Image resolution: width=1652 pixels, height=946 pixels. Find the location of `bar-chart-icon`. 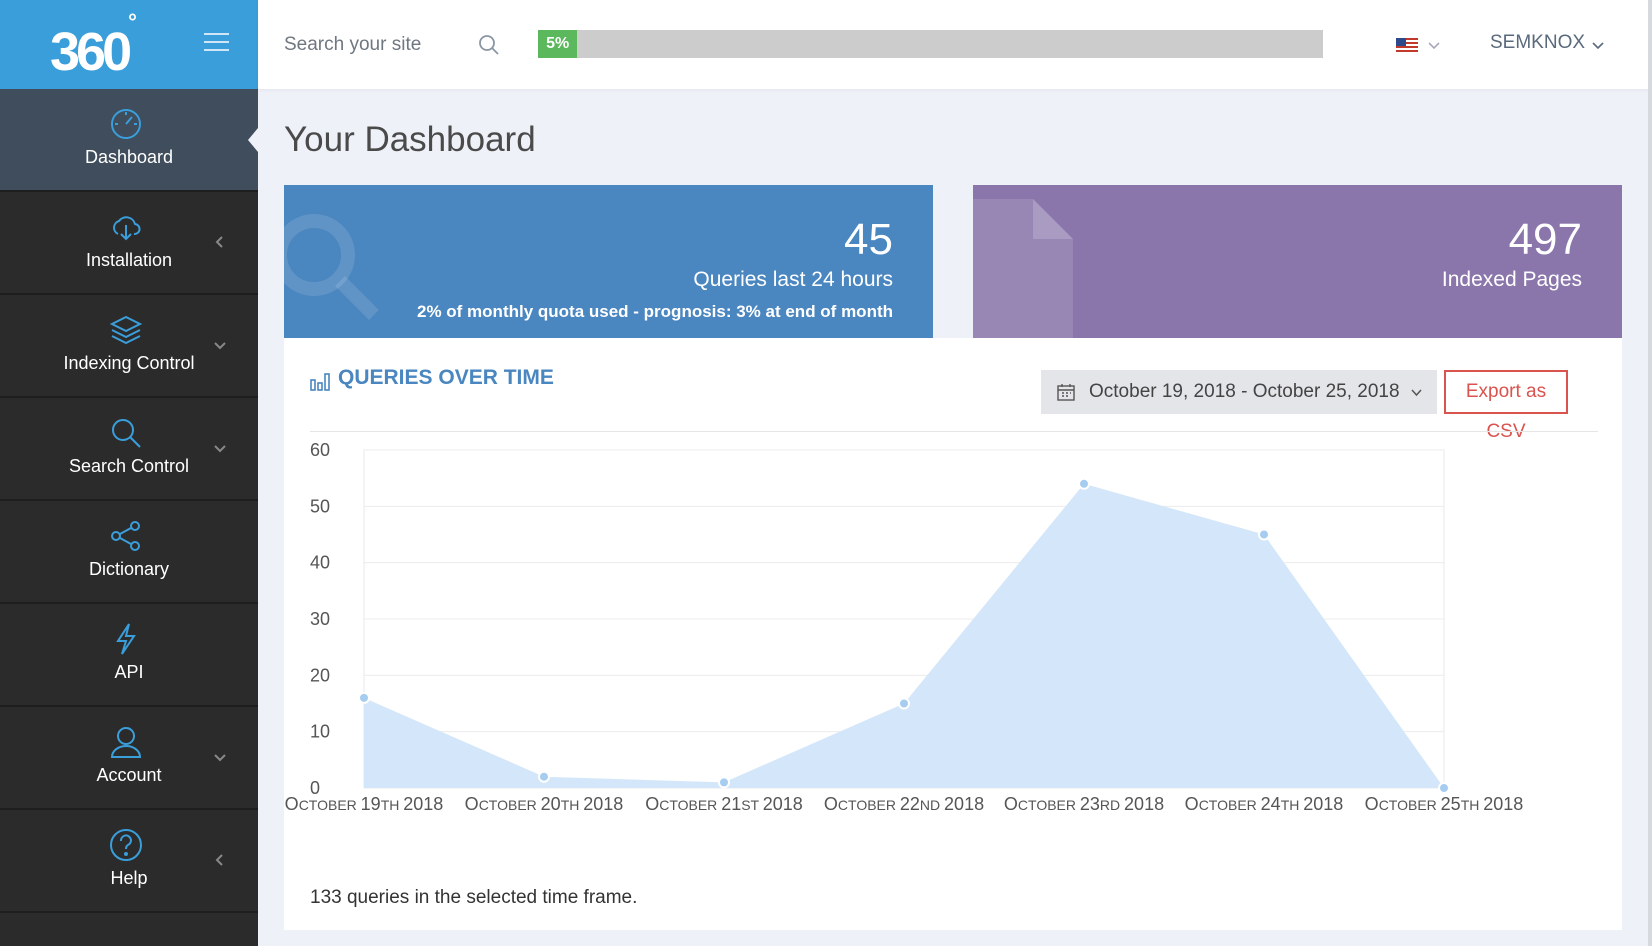

bar-chart-icon is located at coordinates (320, 382).